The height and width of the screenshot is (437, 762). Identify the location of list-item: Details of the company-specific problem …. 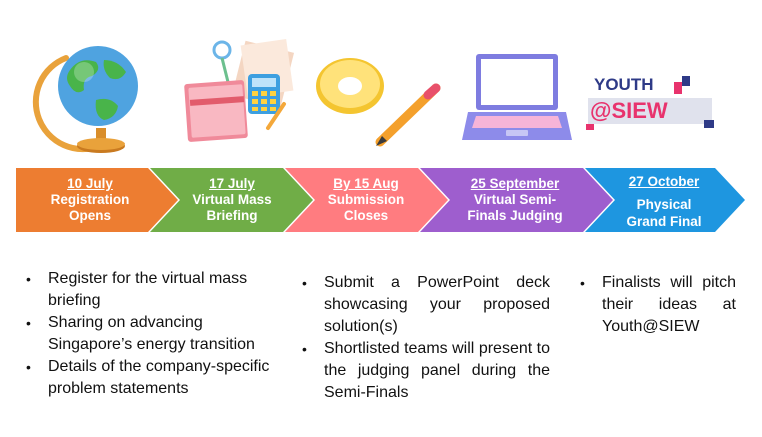
(155, 378).